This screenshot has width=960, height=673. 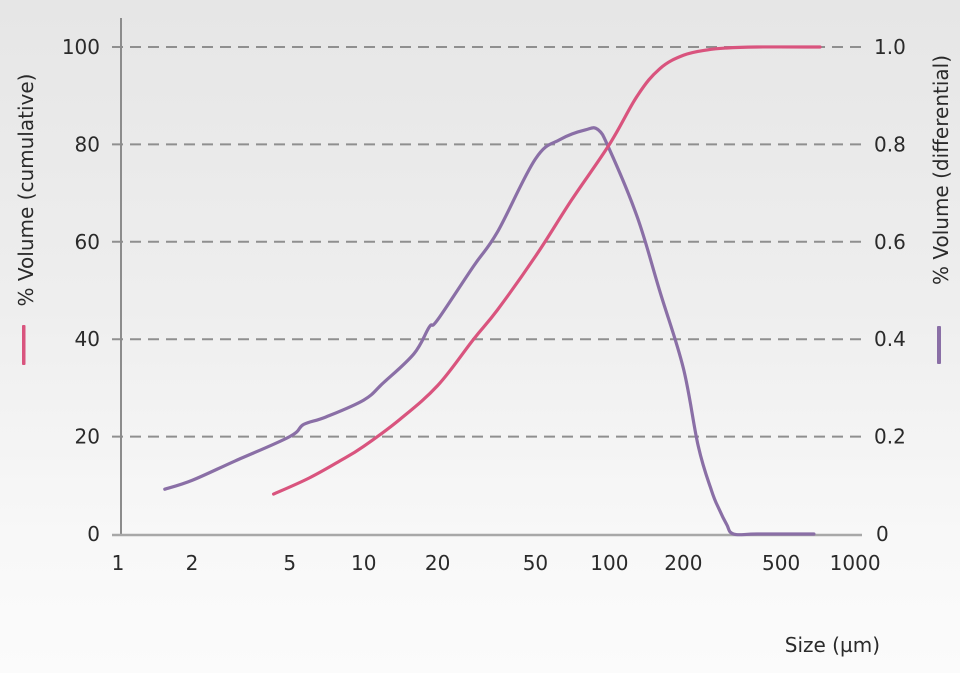 What do you see at coordinates (939, 345) in the screenshot?
I see `differential-legend-marker` at bounding box center [939, 345].